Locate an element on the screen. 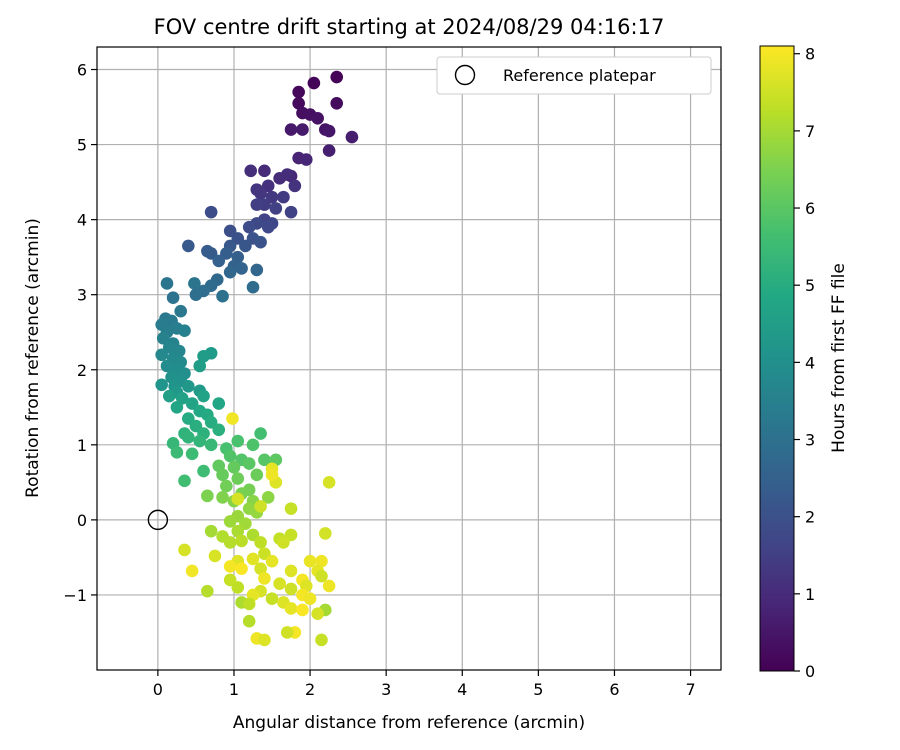 This screenshot has height=750, width=900. colorbar-tick-label: 1 is located at coordinates (810, 594).